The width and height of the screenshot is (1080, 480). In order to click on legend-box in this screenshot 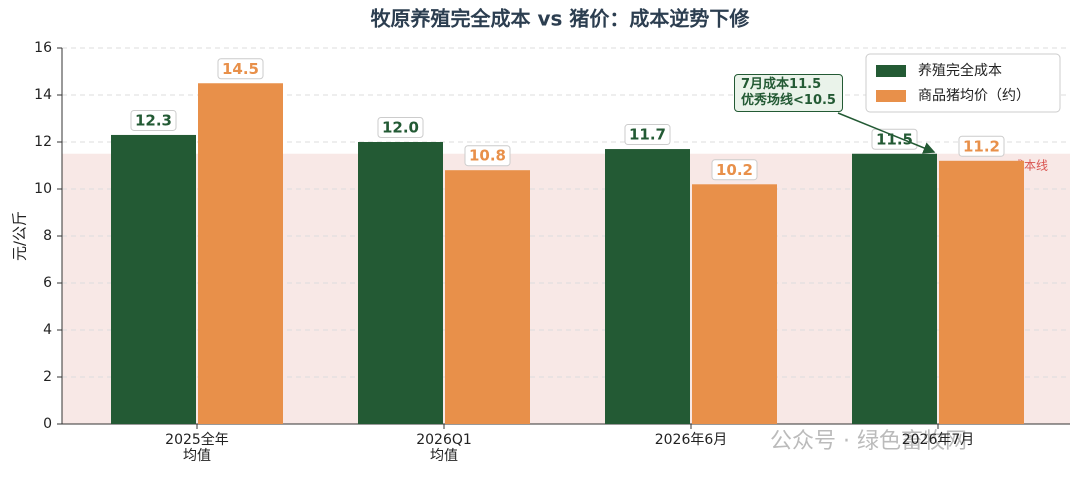, I will do `click(963, 83)`.